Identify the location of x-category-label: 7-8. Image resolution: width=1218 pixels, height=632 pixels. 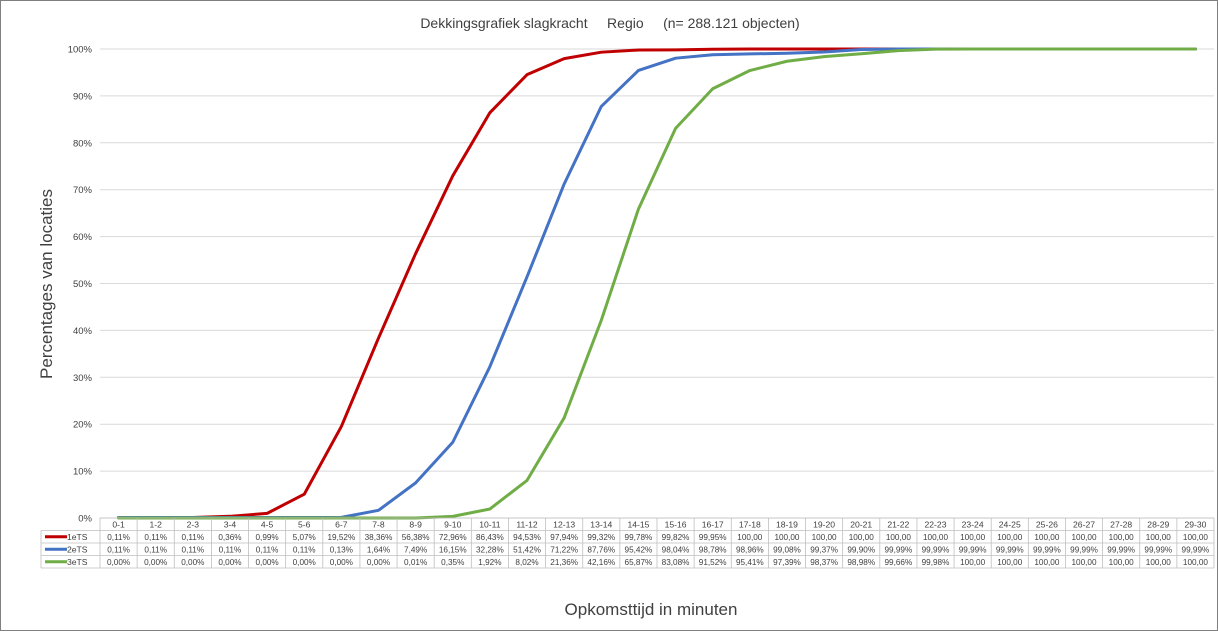
(378, 524).